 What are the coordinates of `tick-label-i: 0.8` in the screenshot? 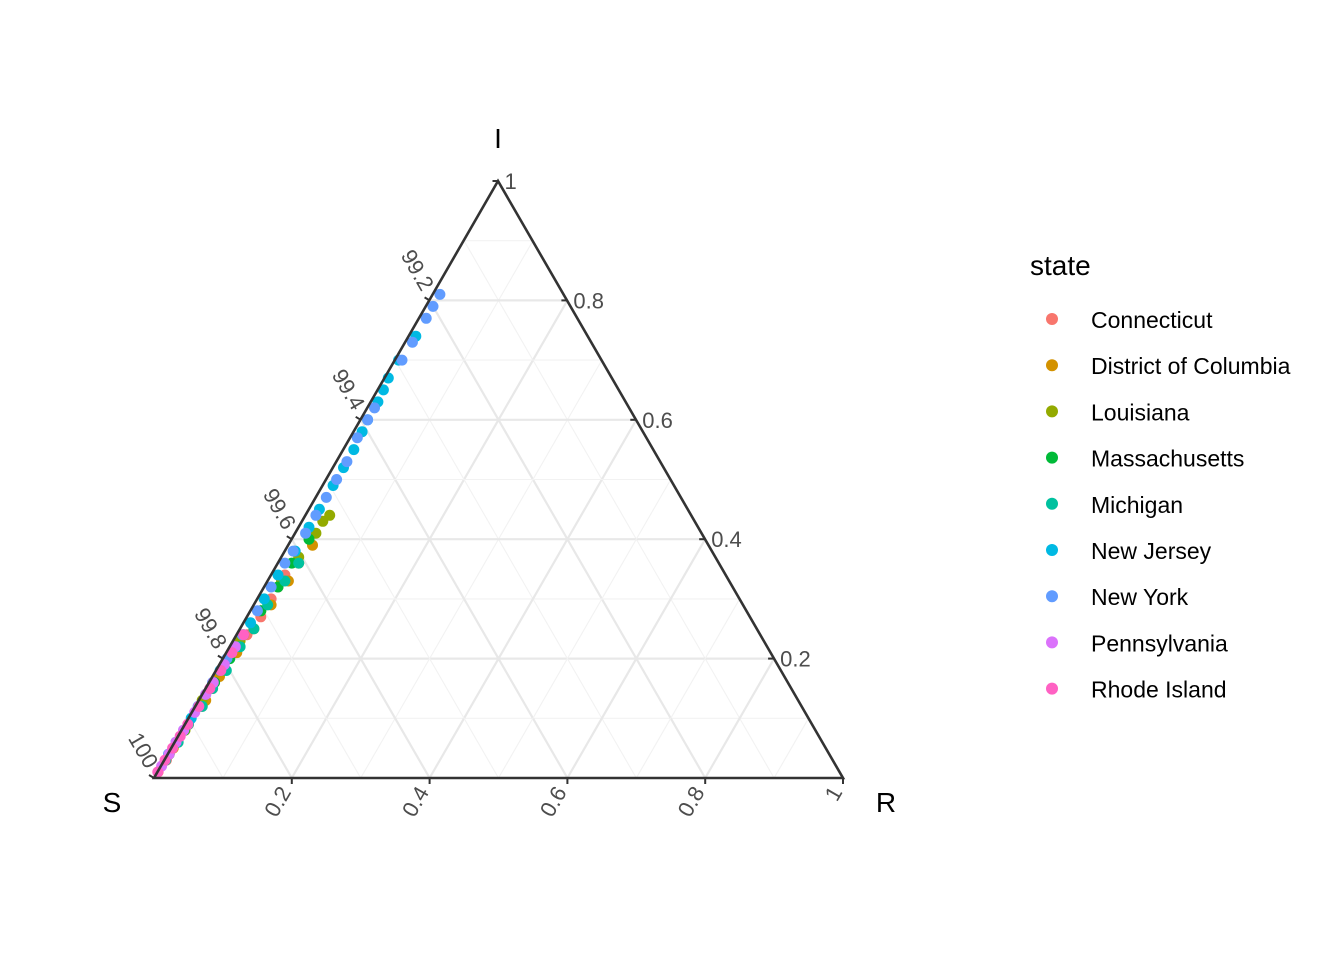 It's located at (588, 300).